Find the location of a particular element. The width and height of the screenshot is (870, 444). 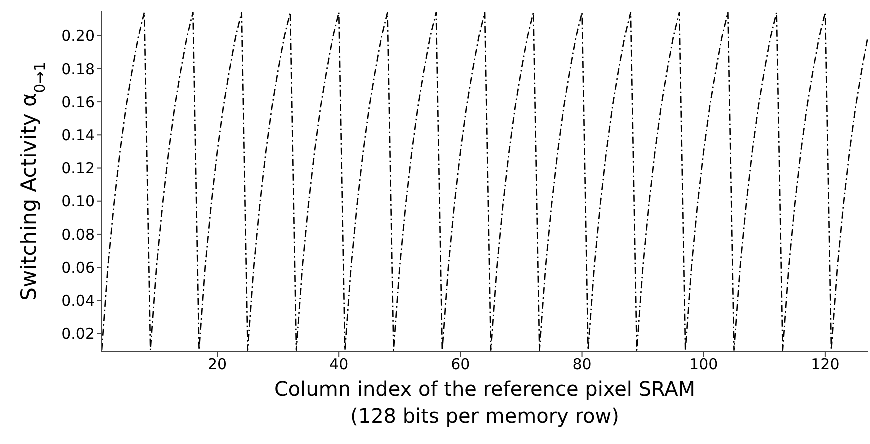

y-tick-label: 0.18 is located at coordinates (78, 69).